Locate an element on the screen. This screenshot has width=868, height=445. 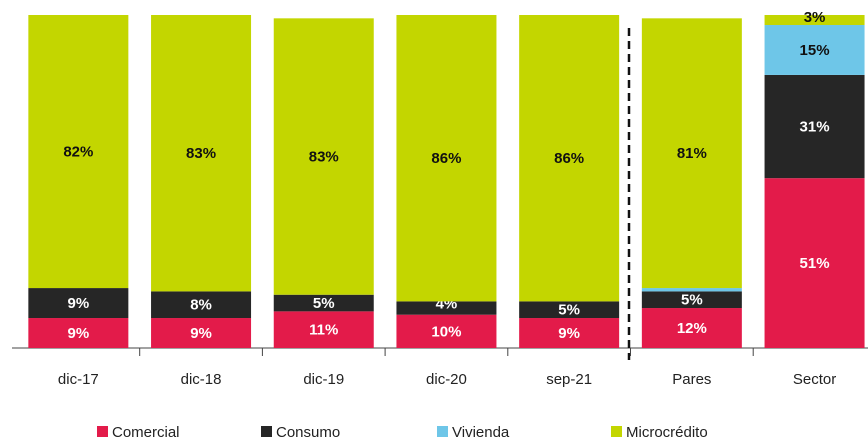
x-tick-label: dic-18 is located at coordinates (201, 379).